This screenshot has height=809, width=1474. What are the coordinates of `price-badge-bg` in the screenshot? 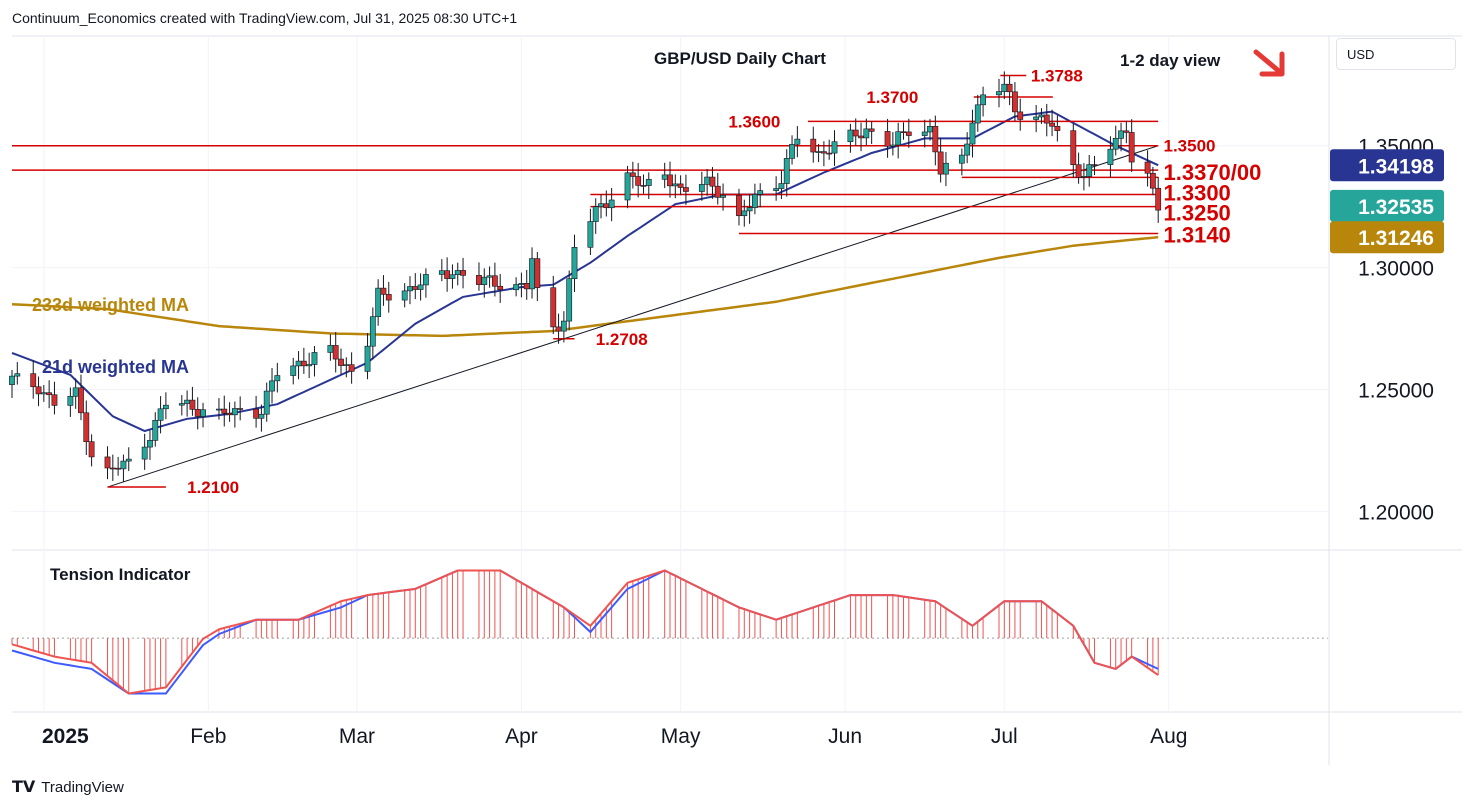 It's located at (1387, 237).